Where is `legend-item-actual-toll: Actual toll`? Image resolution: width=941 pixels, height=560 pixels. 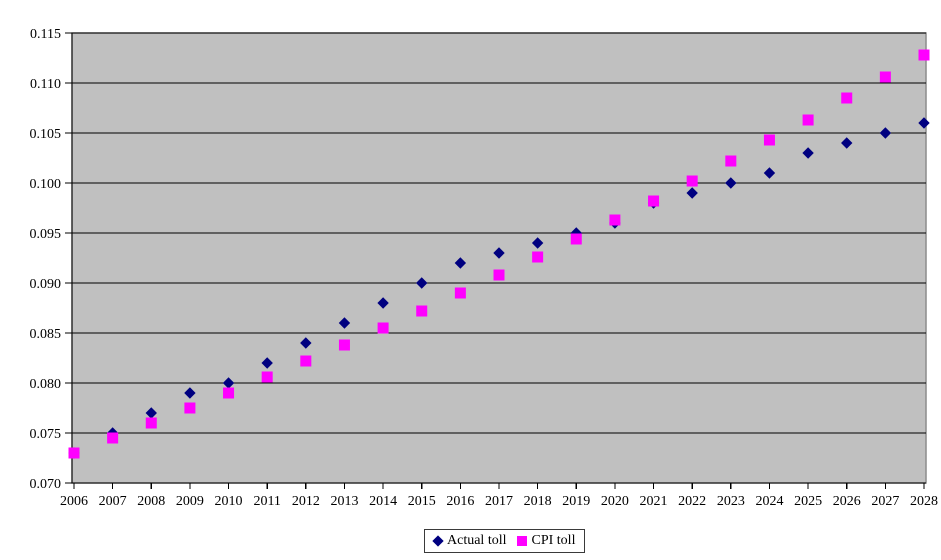
legend-item-actual-toll: Actual toll is located at coordinates (469, 541).